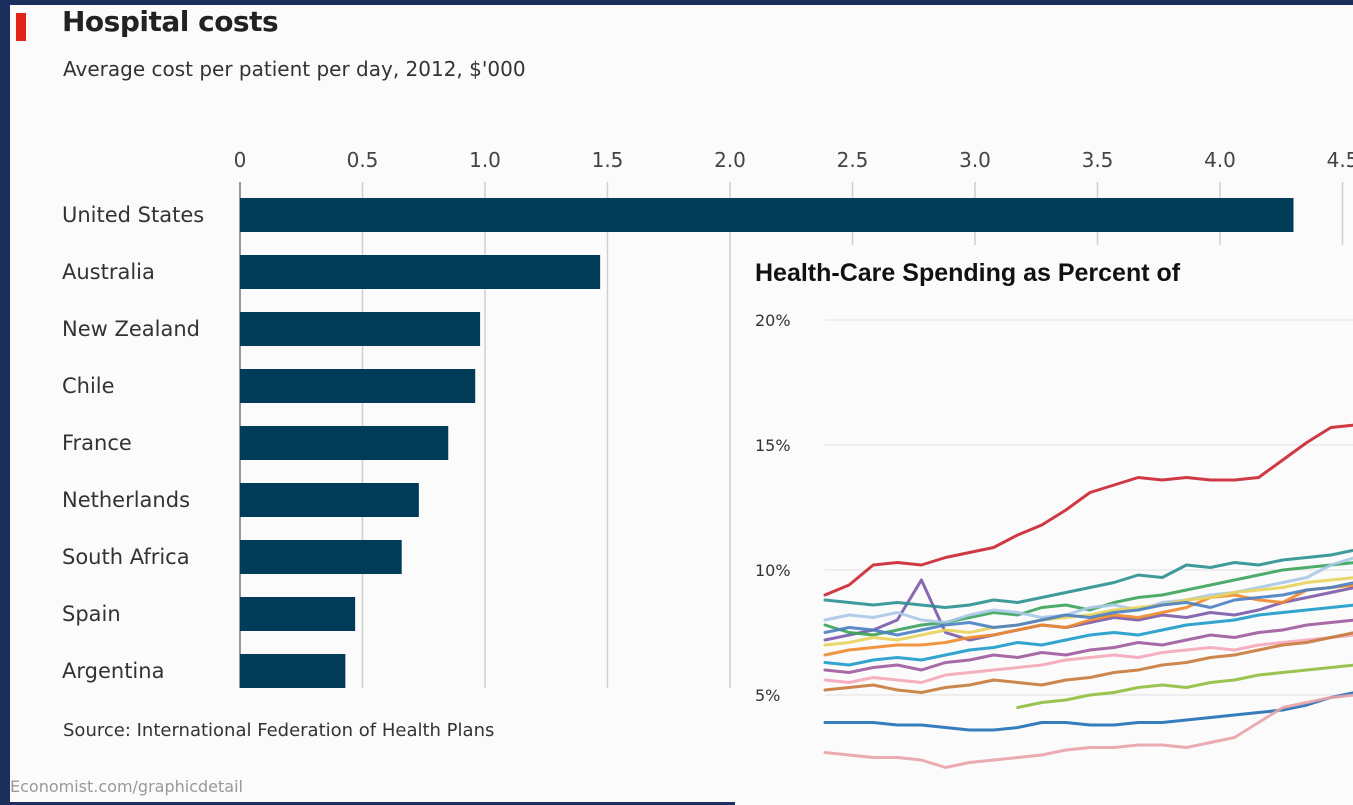 Image resolution: width=1353 pixels, height=805 pixels. I want to click on x-tick-label: 3.5, so click(1098, 160).